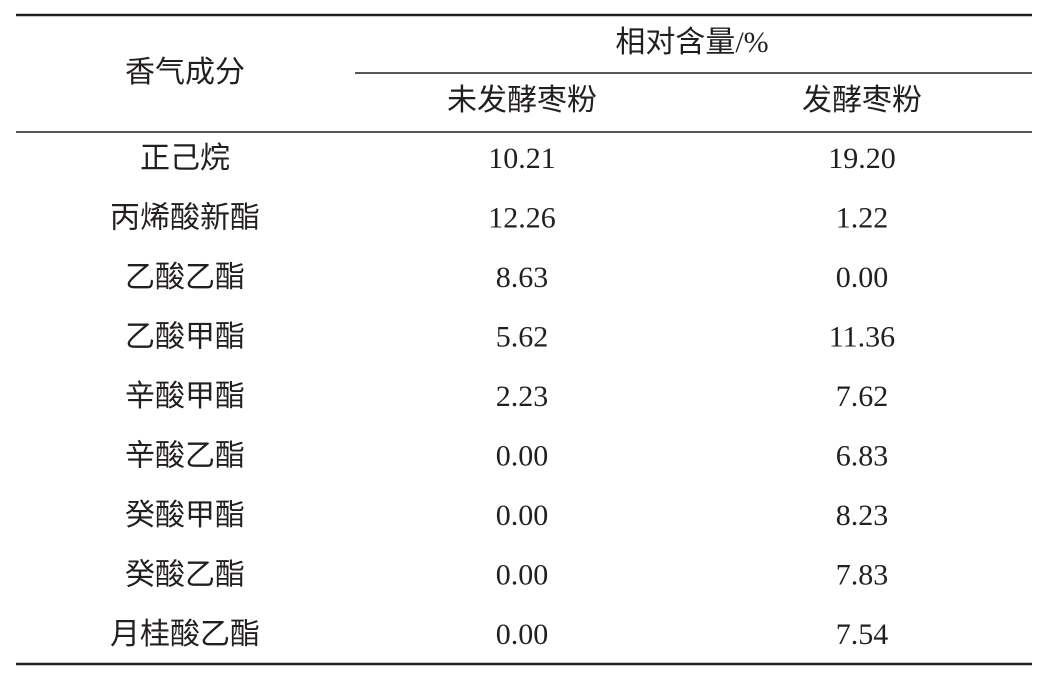 The width and height of the screenshot is (1054, 686). Describe the element at coordinates (185, 396) in the screenshot. I see `component-name: 辛酸甲酯` at that location.